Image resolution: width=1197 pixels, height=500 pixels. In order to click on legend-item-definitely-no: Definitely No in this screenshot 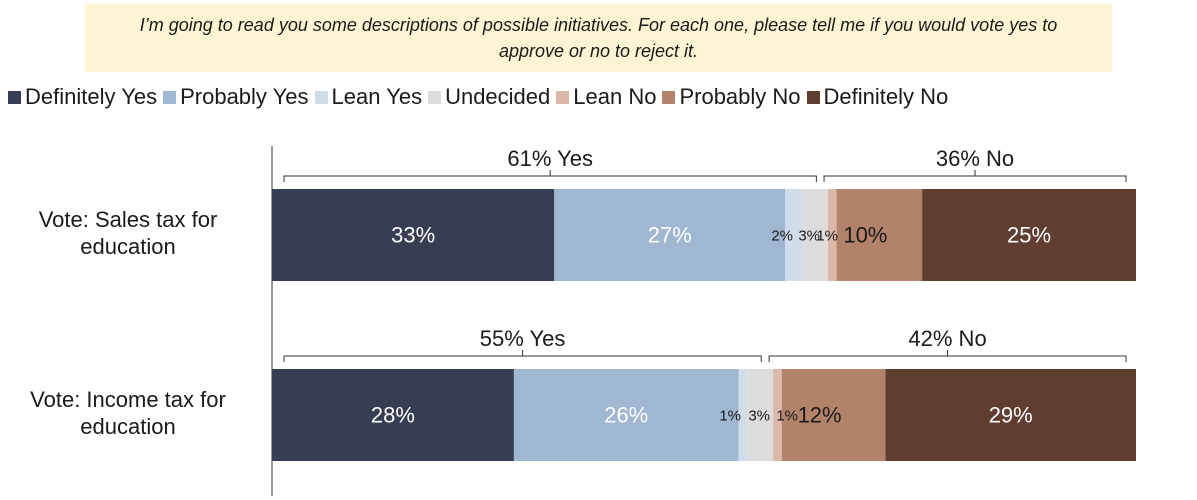, I will do `click(877, 97)`.